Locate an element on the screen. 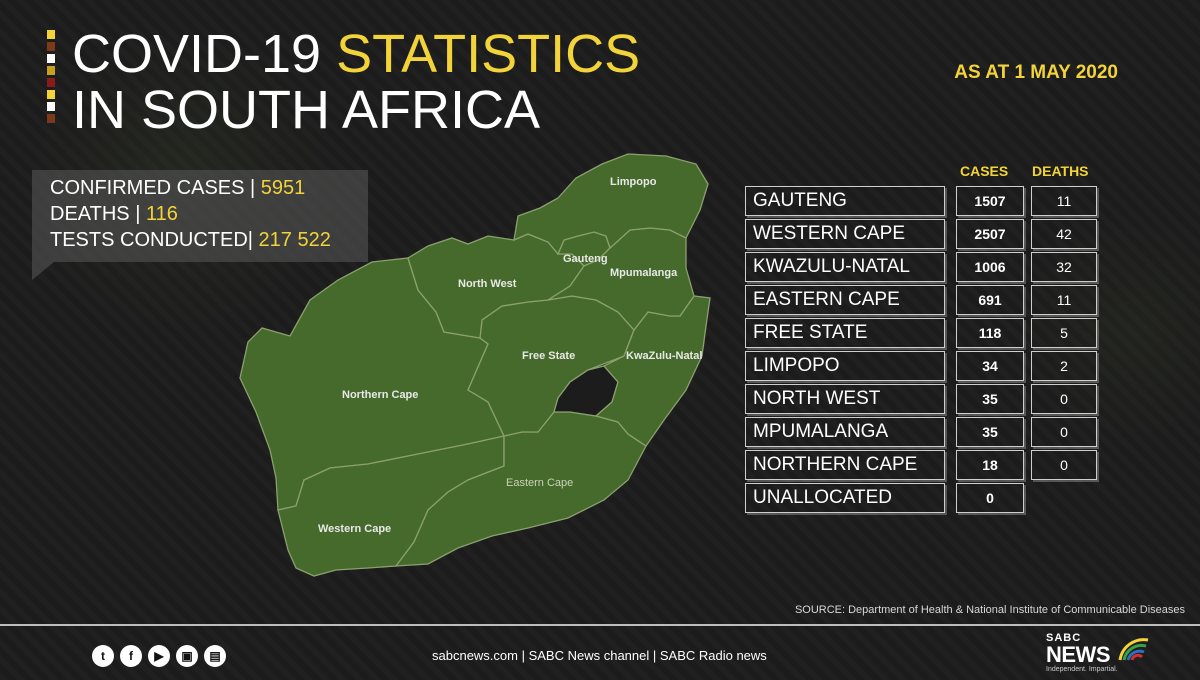 This screenshot has height=680, width=1200. social-icons: t f ▶ ▣ ▤ is located at coordinates (159, 656).